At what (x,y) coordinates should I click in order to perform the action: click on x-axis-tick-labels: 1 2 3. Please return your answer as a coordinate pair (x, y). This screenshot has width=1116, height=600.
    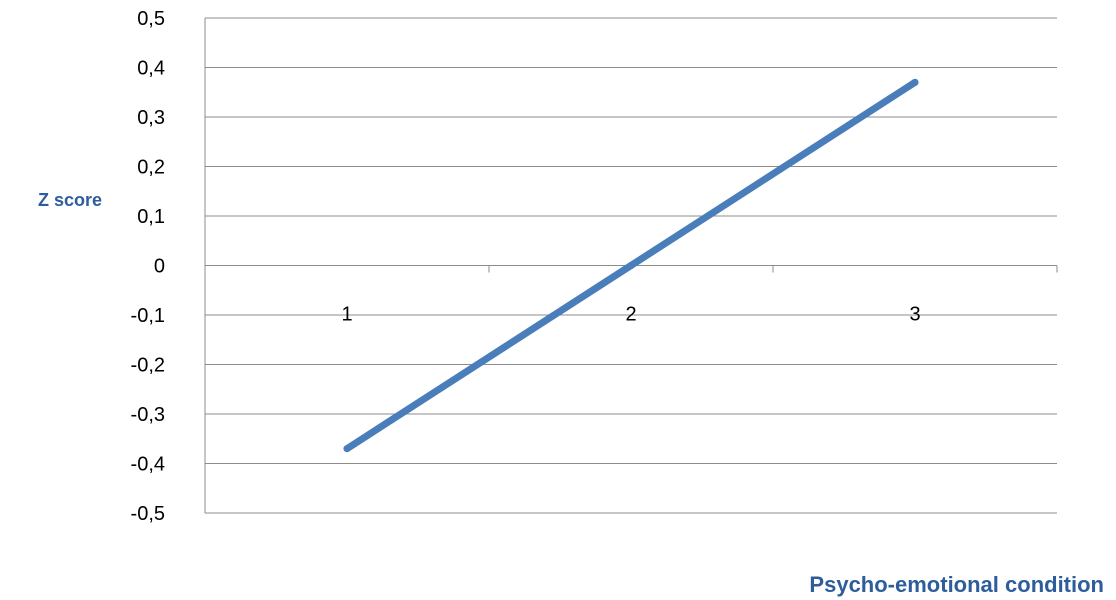
    Looking at the image, I should click on (630, 315).